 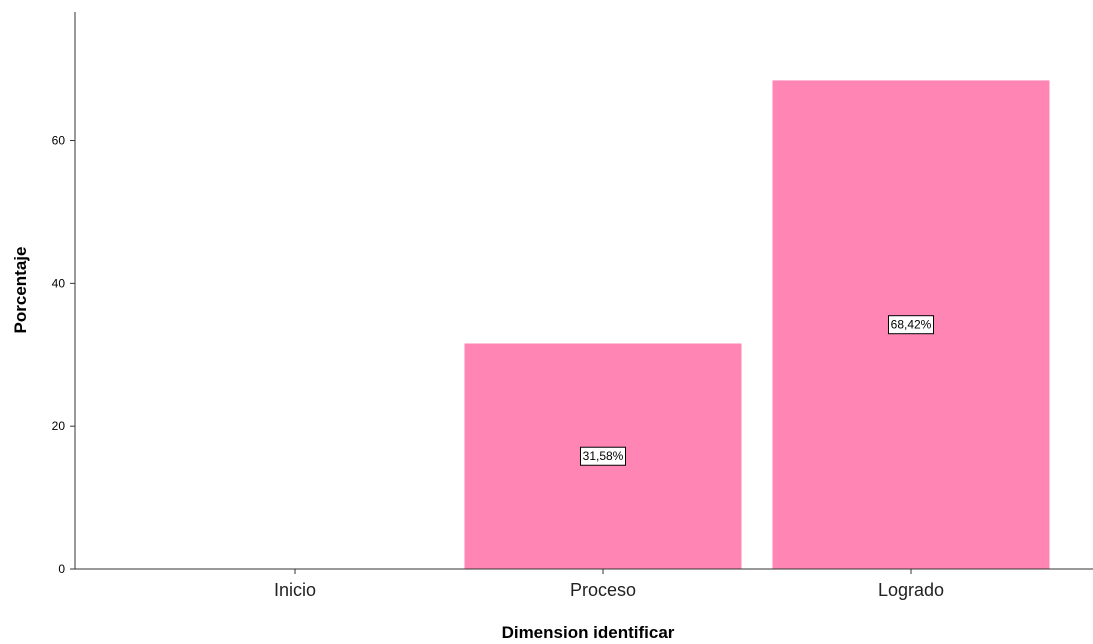 What do you see at coordinates (59, 141) in the screenshot?
I see `y-tick-label: 60` at bounding box center [59, 141].